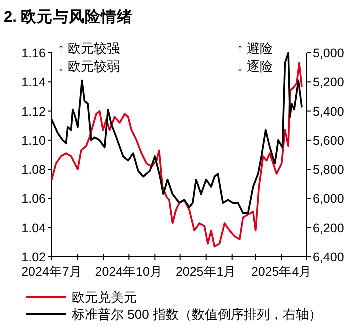 The width and height of the screenshot is (362, 326). I want to click on y2-tick-label: 6,400, so click(328, 257).